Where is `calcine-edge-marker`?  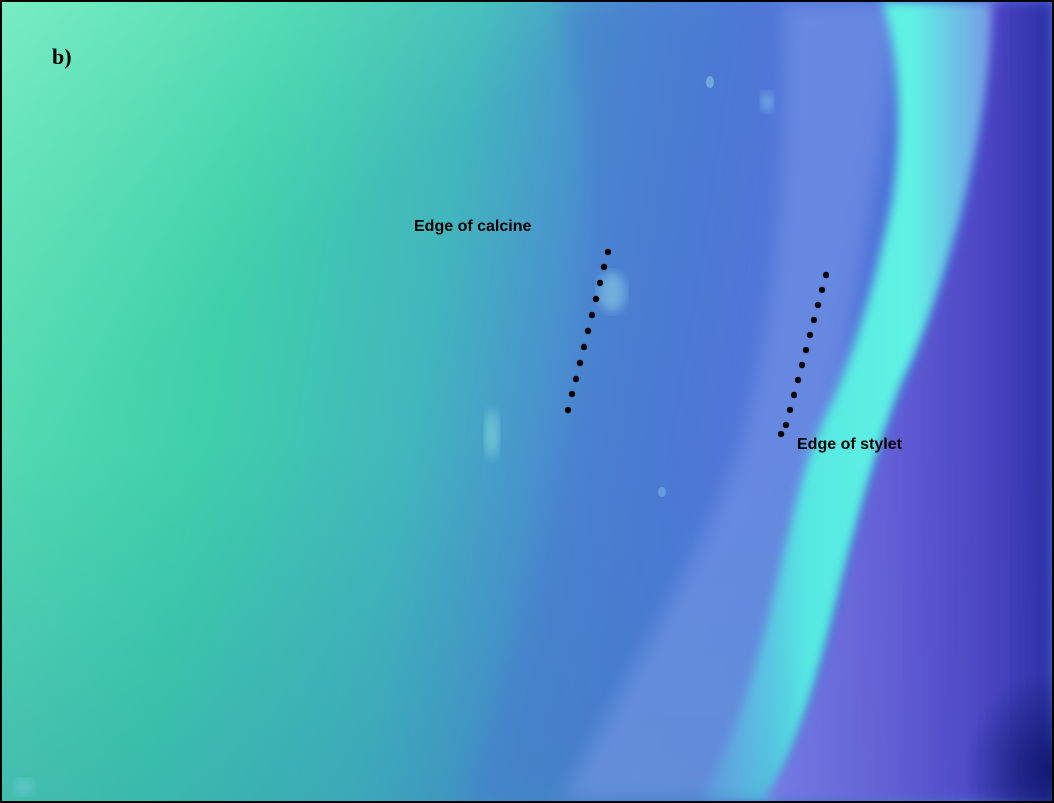
calcine-edge-marker is located at coordinates (588, 331).